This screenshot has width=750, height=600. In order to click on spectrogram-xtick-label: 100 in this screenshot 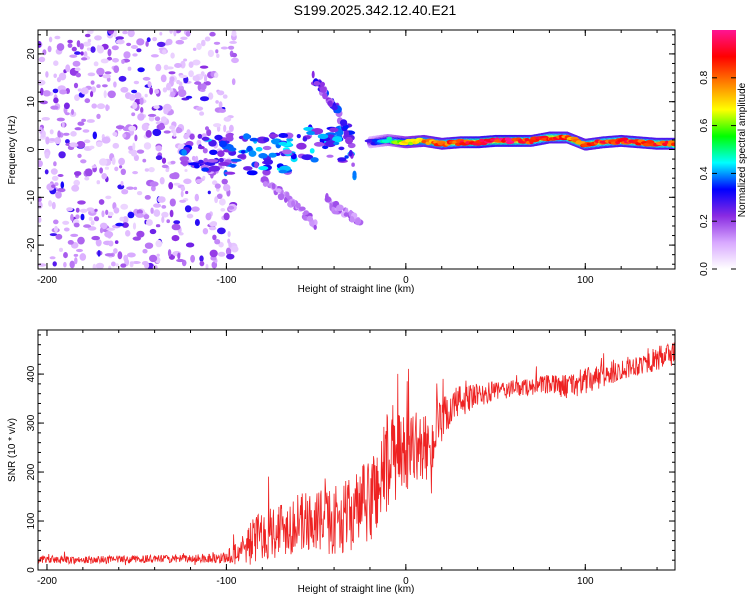, I will do `click(585, 280)`.